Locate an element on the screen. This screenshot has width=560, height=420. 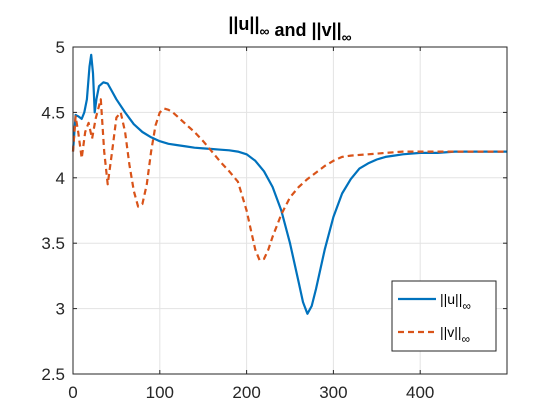
title-part-1: and is located at coordinates (290, 30).